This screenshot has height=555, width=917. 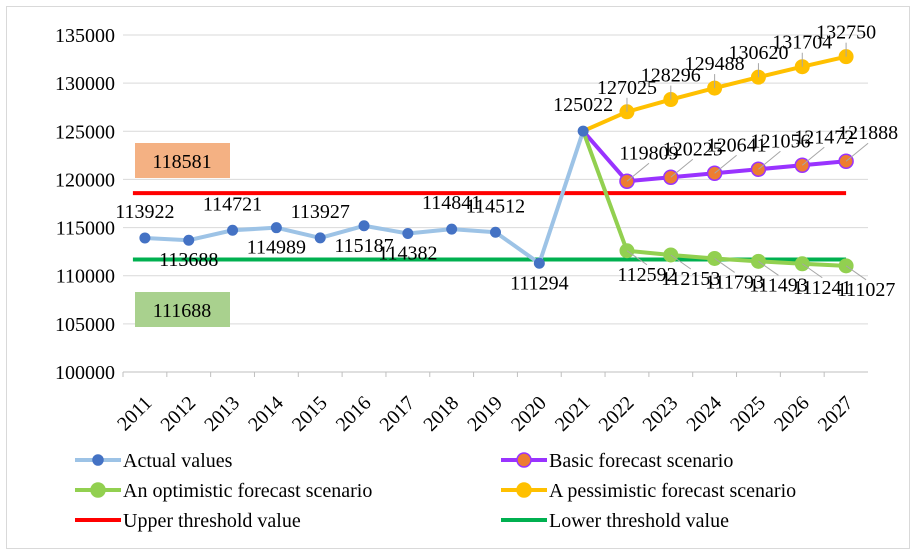 What do you see at coordinates (778, 285) in the screenshot?
I see `data-label: 111493` at bounding box center [778, 285].